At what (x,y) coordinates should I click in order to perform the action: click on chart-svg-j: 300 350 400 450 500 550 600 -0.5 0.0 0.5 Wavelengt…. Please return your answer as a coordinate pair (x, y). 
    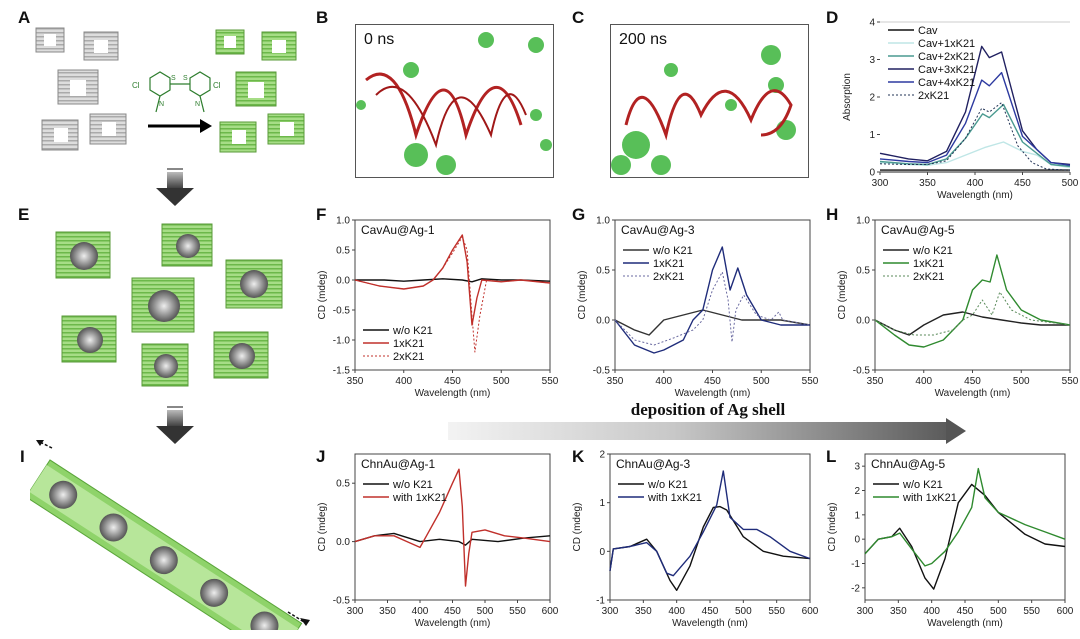
    Looking at the image, I should click on (438, 541).